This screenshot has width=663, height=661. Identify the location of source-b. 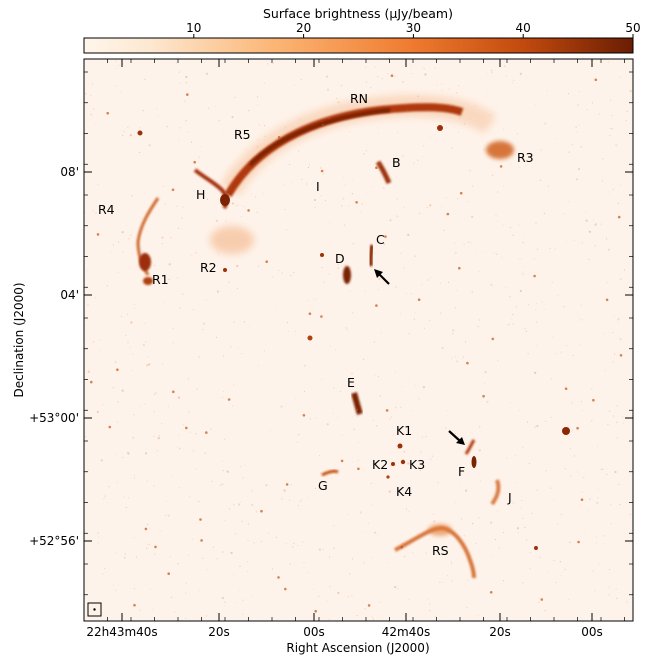
(383, 172).